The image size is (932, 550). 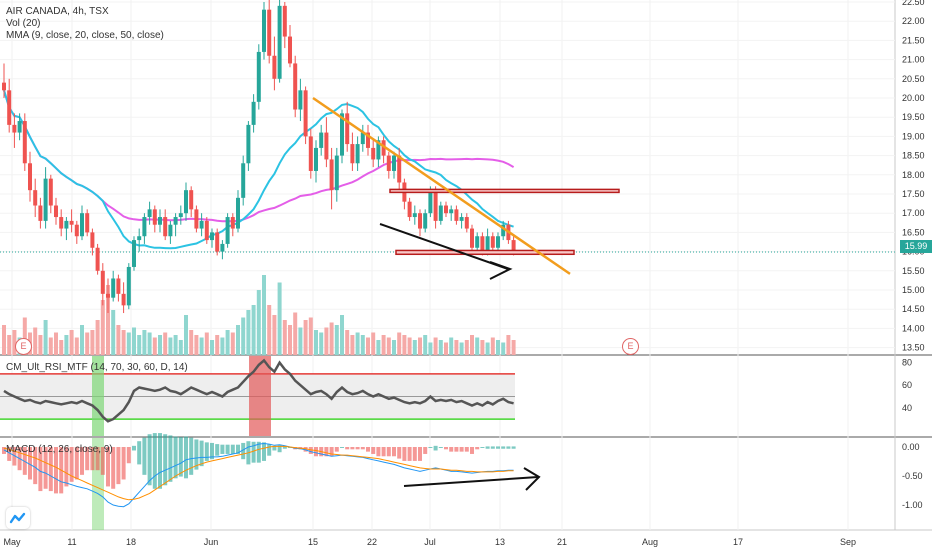 What do you see at coordinates (59, 449) in the screenshot?
I see `macd-legend: MACD (12, 26, close, 9)` at bounding box center [59, 449].